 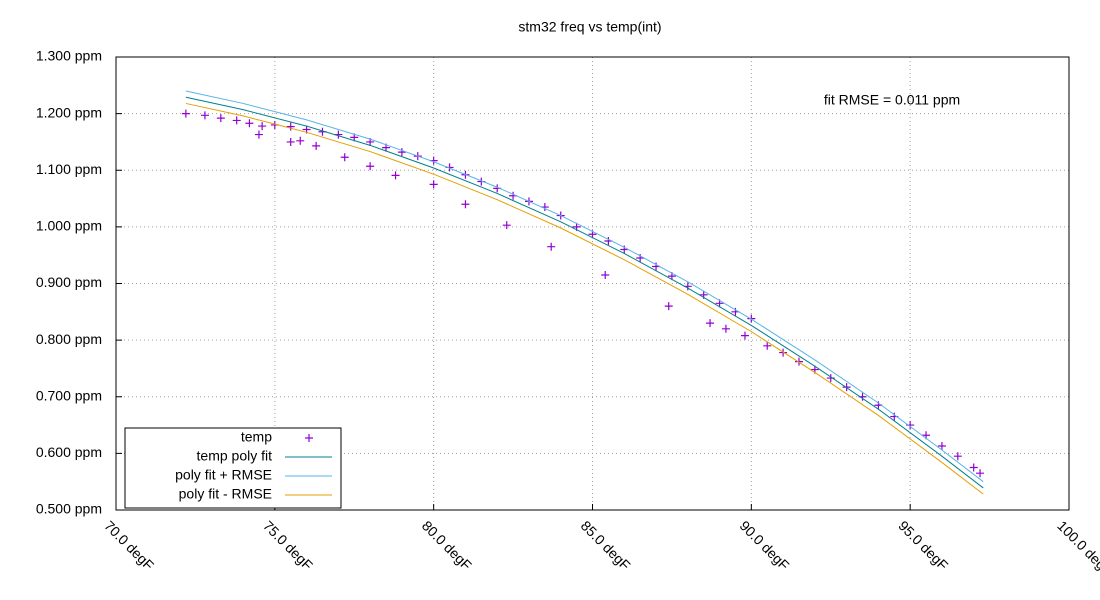 I want to click on x-tick-label: 85.0 degF, so click(x=606, y=545).